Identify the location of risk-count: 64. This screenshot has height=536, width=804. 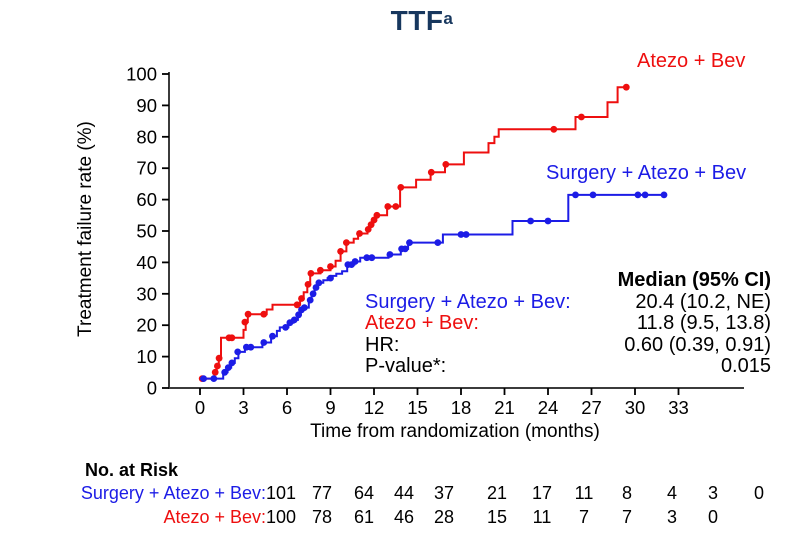
(364, 493).